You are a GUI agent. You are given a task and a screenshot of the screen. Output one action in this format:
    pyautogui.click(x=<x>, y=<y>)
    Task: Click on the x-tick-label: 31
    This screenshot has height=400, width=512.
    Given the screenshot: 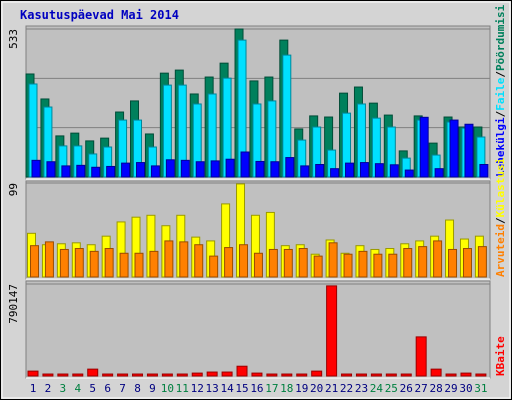 What is the action you would take?
    pyautogui.click(x=480, y=388)
    